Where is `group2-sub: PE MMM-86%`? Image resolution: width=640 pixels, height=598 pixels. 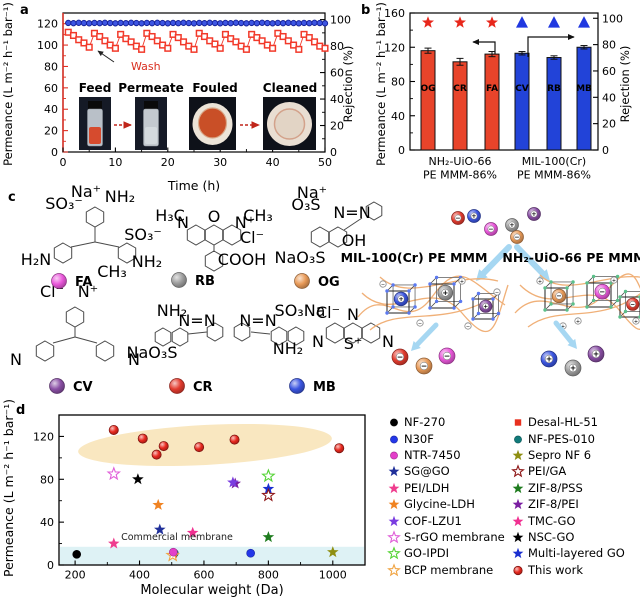 group2-sub: PE MMM-86% is located at coordinates (554, 175).